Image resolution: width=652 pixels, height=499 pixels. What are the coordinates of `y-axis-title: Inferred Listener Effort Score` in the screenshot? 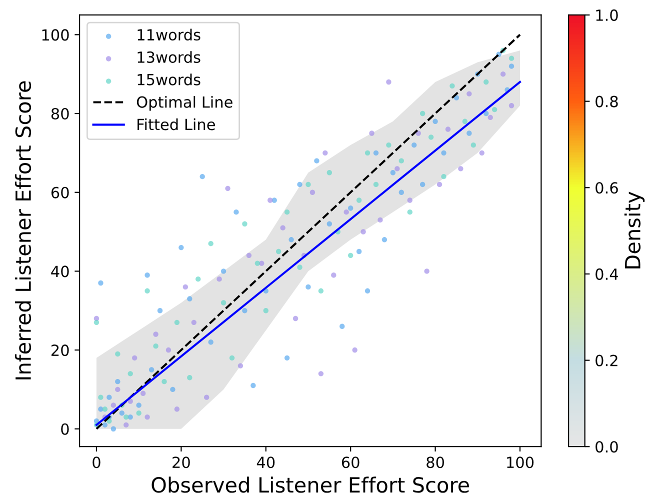 It's located at (23, 230).